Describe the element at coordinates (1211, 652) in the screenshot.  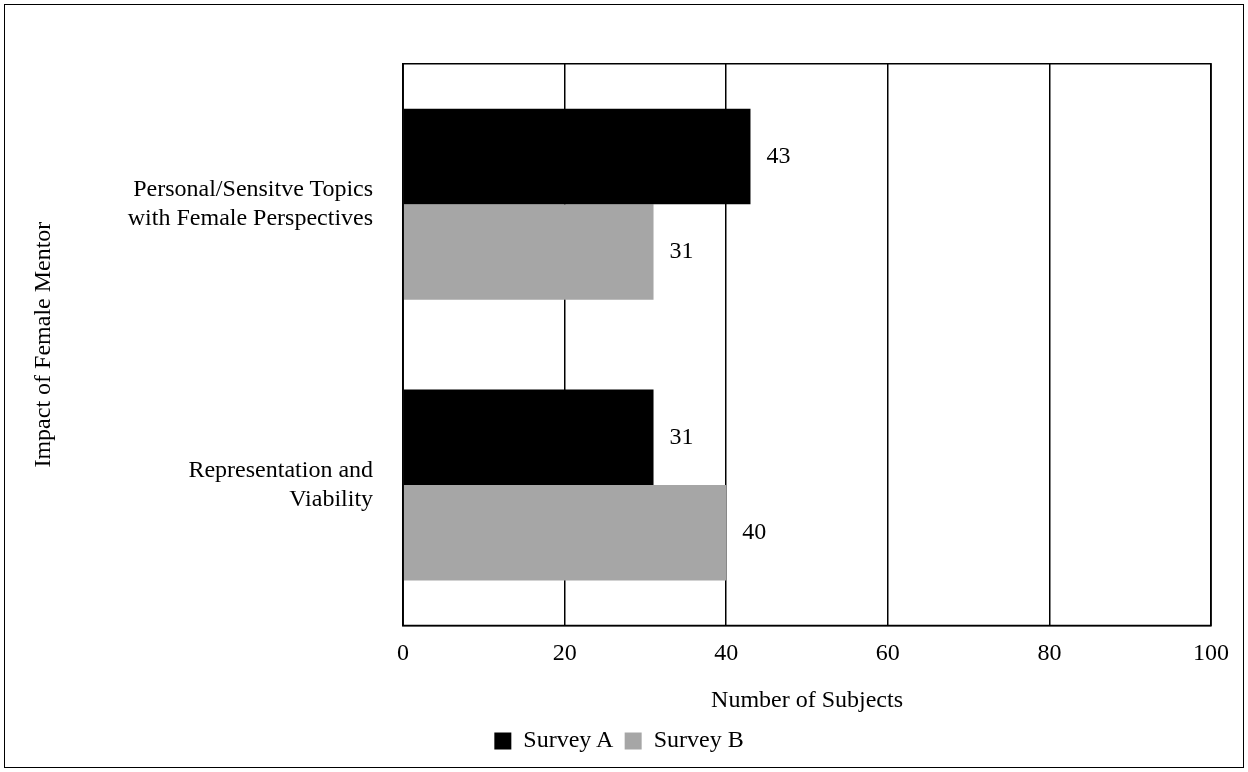
I see `x-tick-label: 100` at that location.